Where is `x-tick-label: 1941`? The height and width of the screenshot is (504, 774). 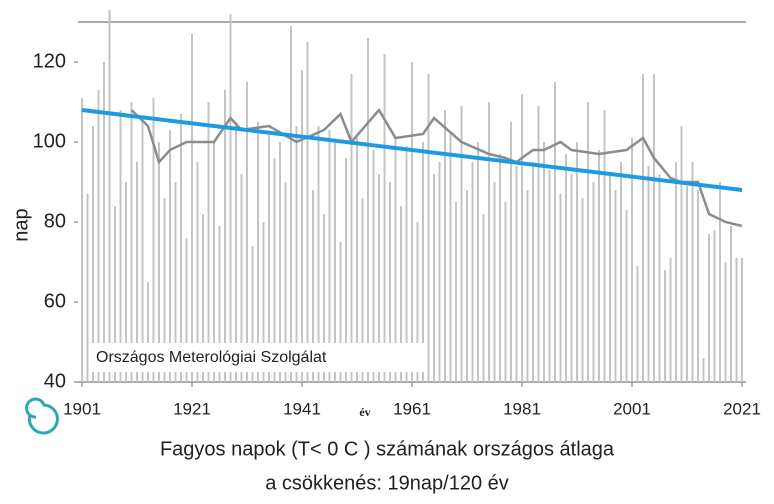 x-tick-label: 1941 is located at coordinates (302, 408).